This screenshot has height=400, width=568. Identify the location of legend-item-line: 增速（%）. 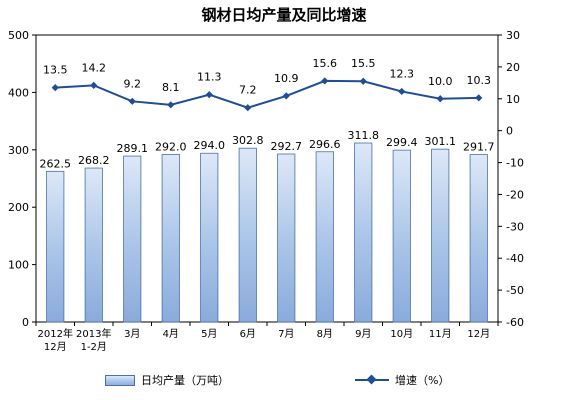
(402, 380).